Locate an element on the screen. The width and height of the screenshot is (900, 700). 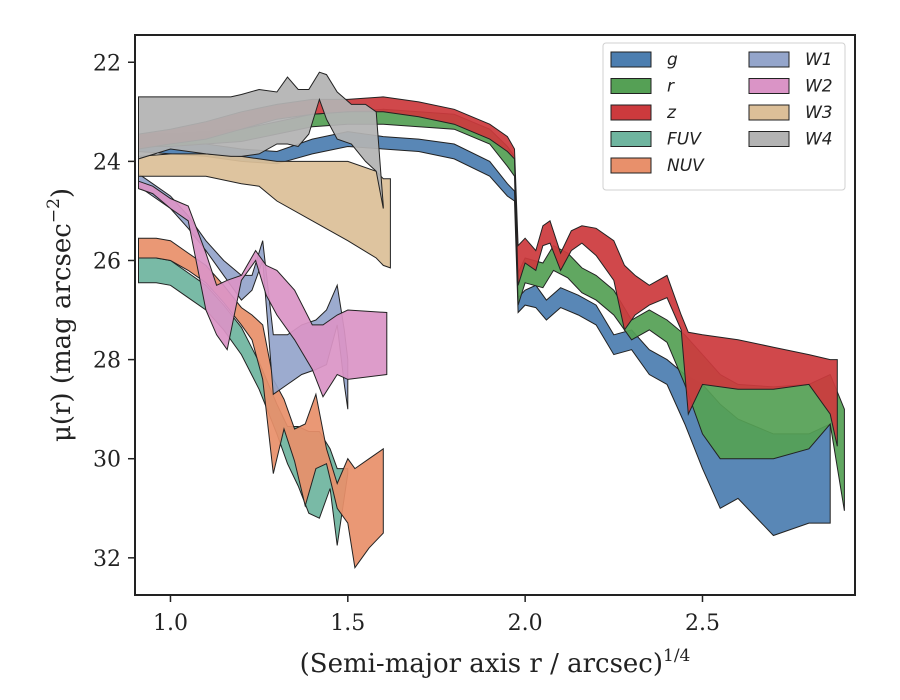
x-tick-label: 1.0 is located at coordinates (170, 623).